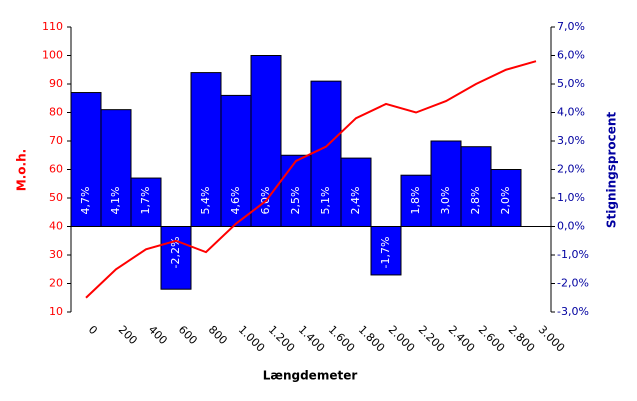 The height and width of the screenshot is (401, 637). Describe the element at coordinates (505, 201) in the screenshot. I see `bar-value-label: 2,0%` at that location.